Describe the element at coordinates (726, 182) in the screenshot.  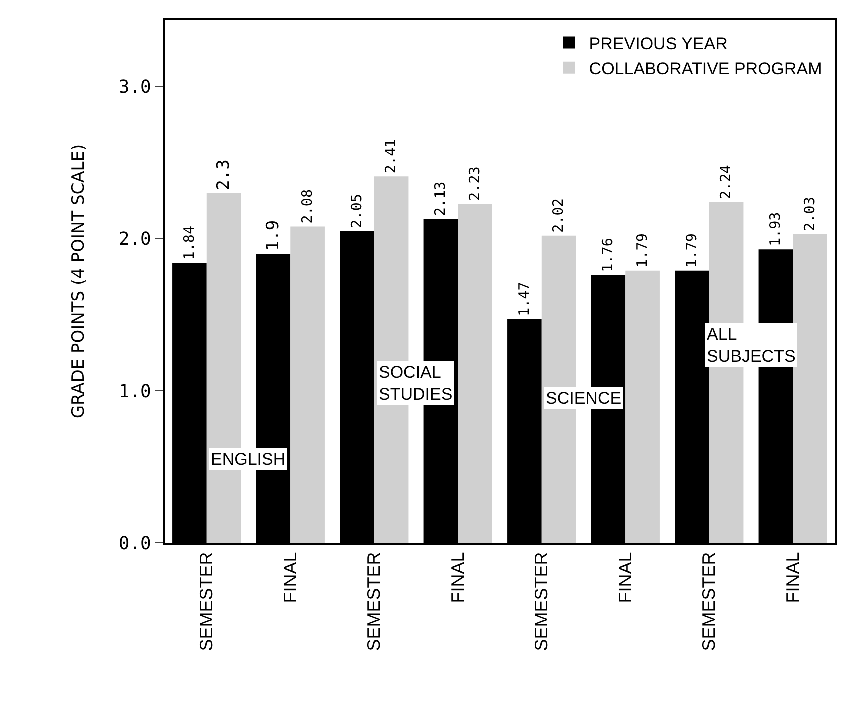
I see `data-label: 2.24` at that location.